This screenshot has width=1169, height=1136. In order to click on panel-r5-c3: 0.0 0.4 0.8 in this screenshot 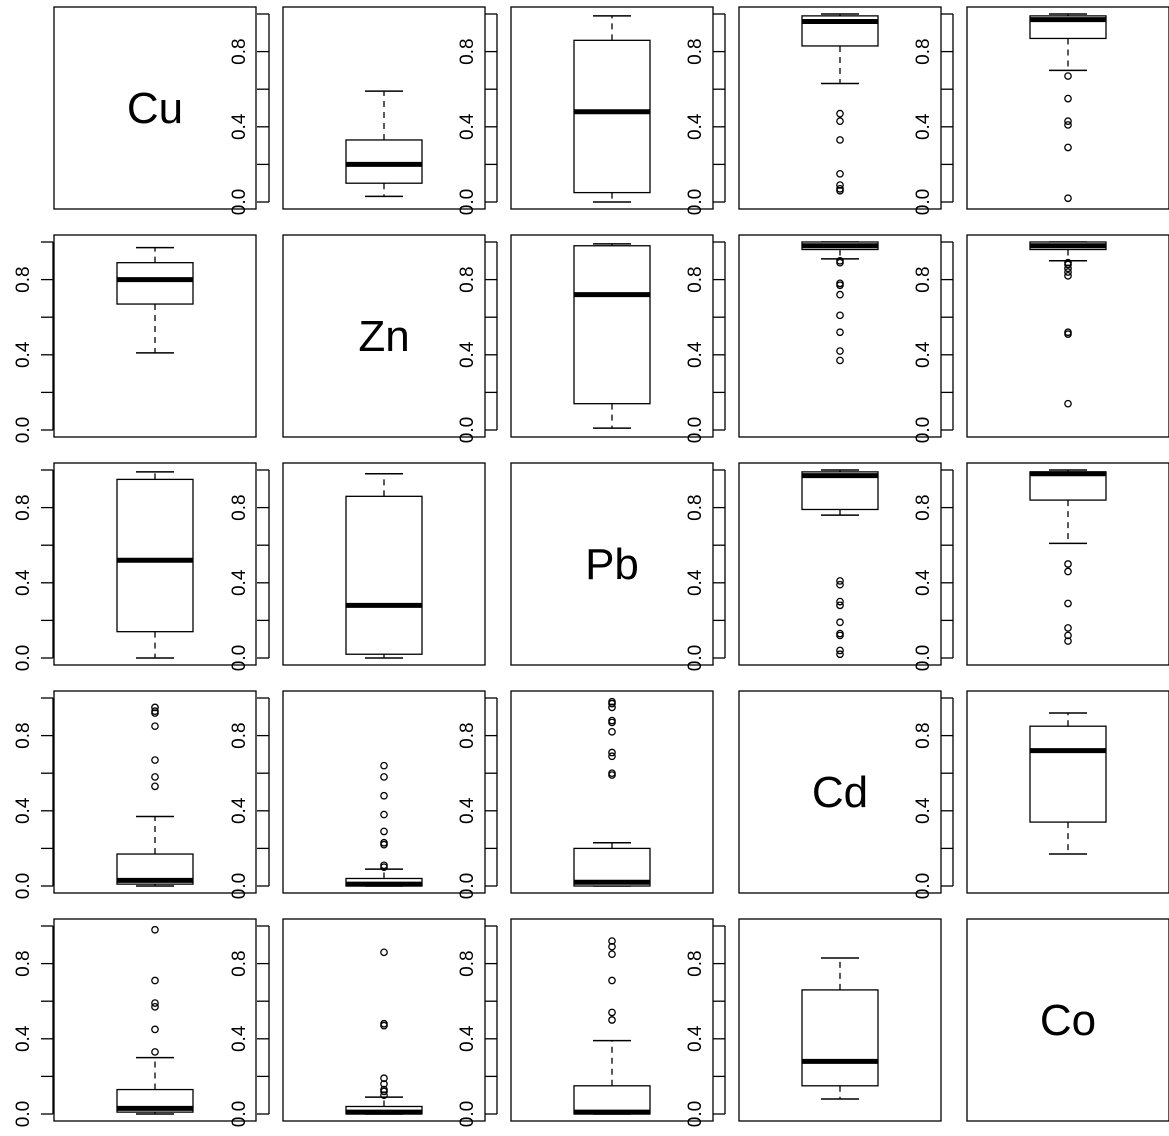, I will do `click(585, 1022)`.